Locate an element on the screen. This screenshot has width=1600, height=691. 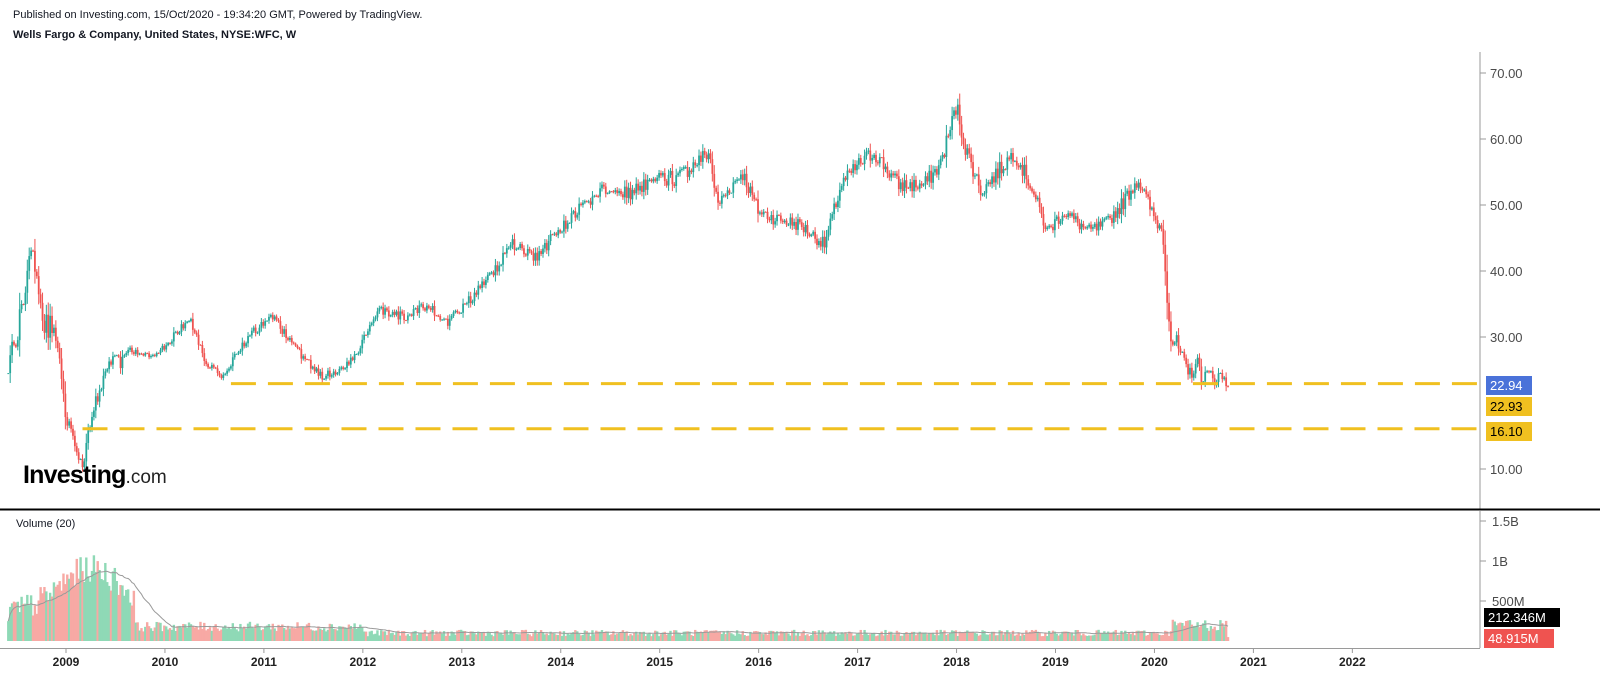
year-tick: 2009 is located at coordinates (66, 658).